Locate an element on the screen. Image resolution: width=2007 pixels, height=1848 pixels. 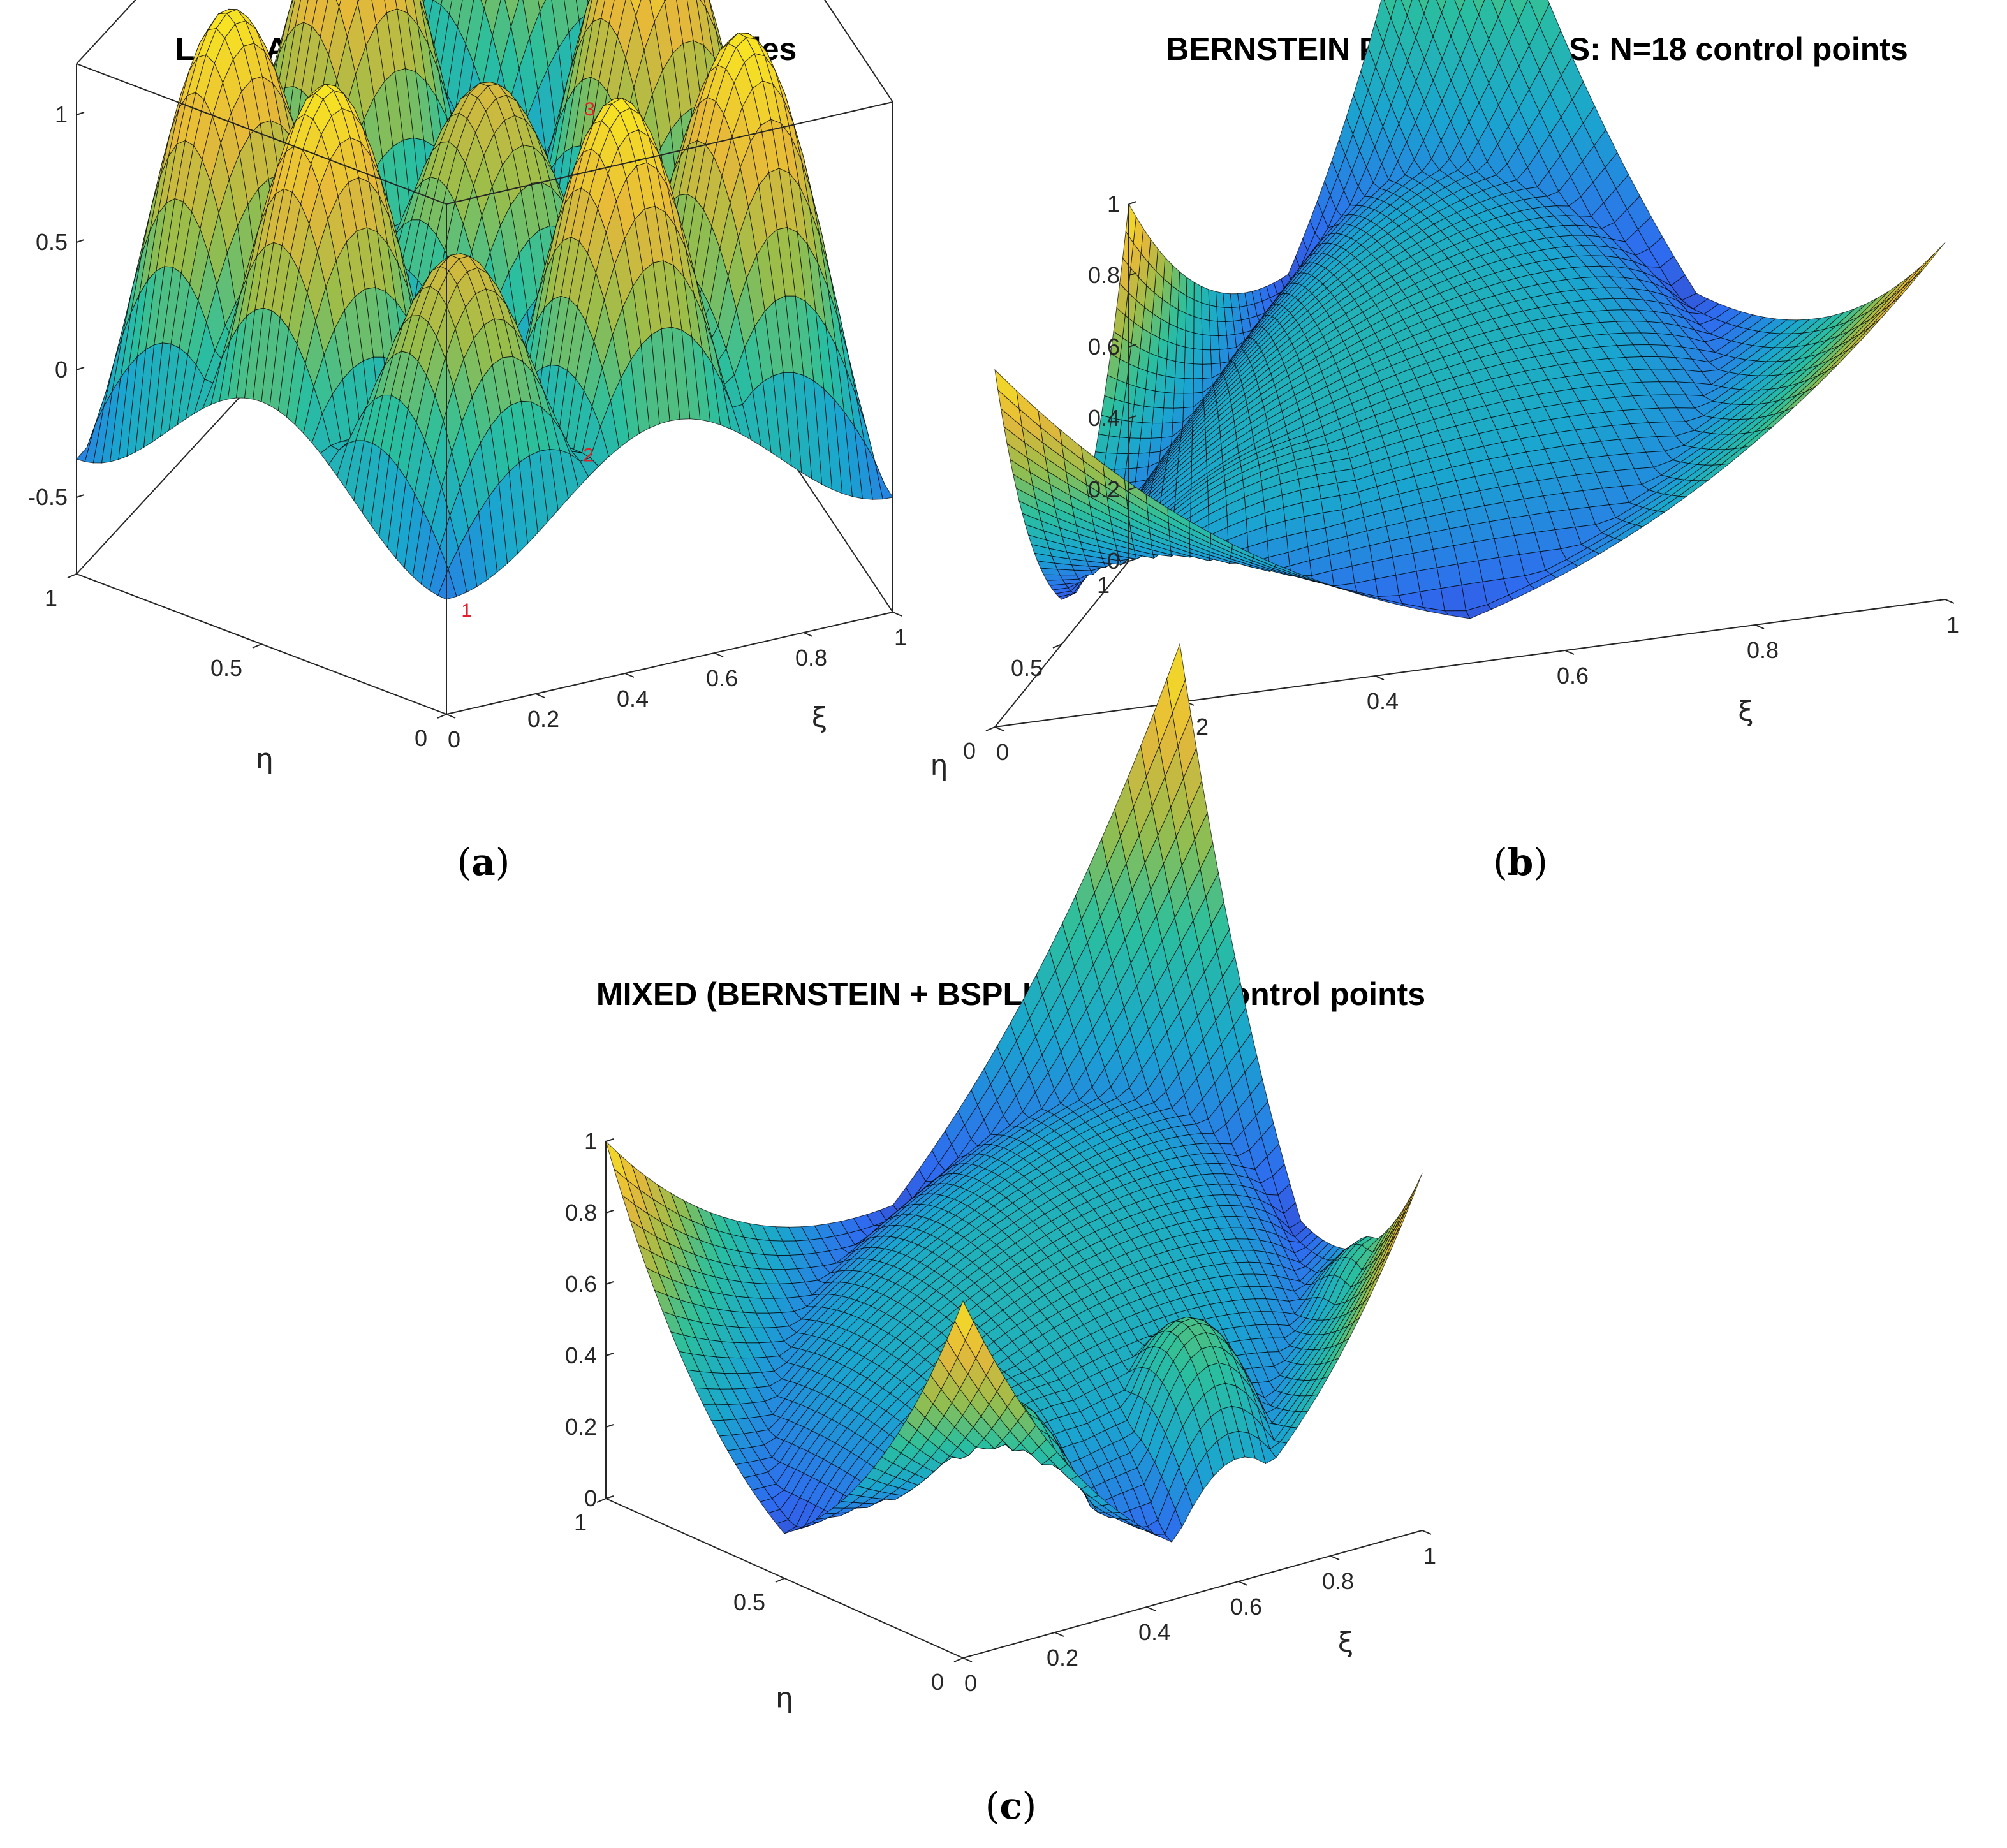
node-labels: 1 2 3 is located at coordinates (527, 360).